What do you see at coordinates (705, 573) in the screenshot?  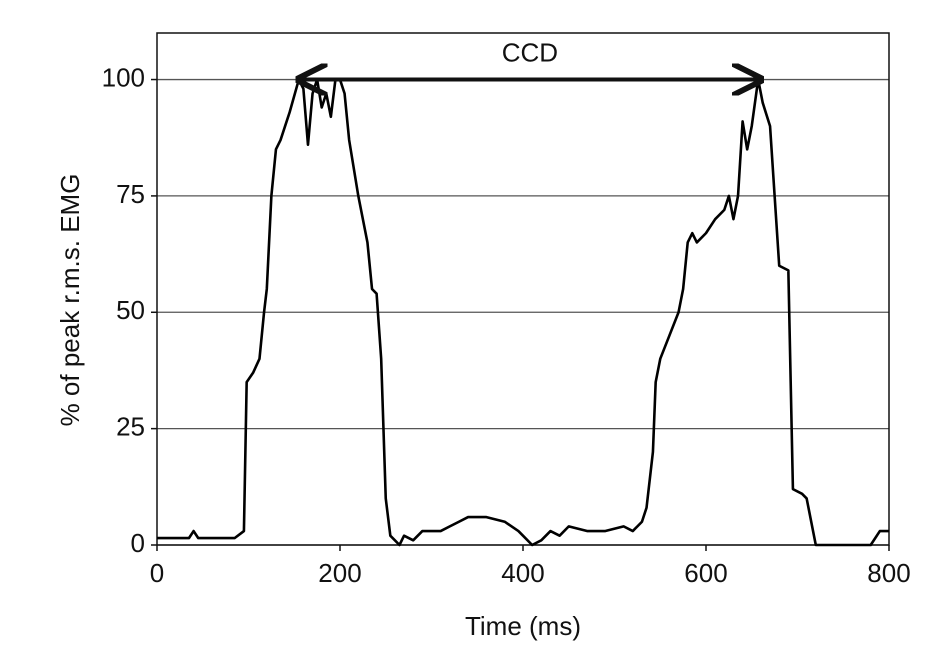 I see `x-tick-label: 600` at bounding box center [705, 573].